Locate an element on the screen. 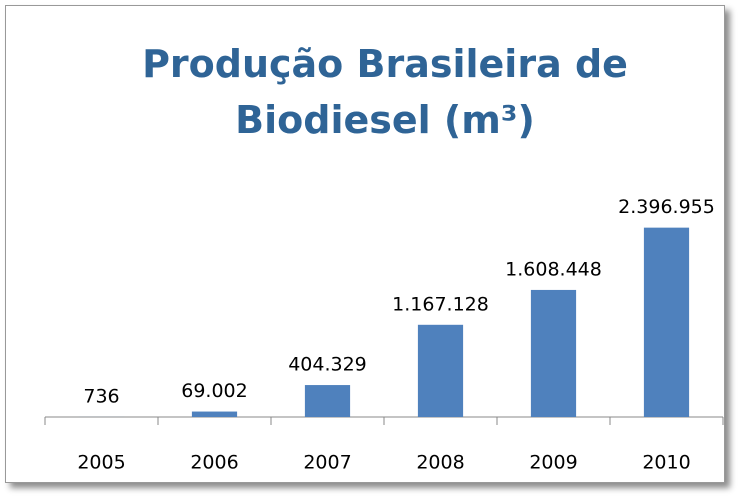  data-label: 69.002 is located at coordinates (214, 391).